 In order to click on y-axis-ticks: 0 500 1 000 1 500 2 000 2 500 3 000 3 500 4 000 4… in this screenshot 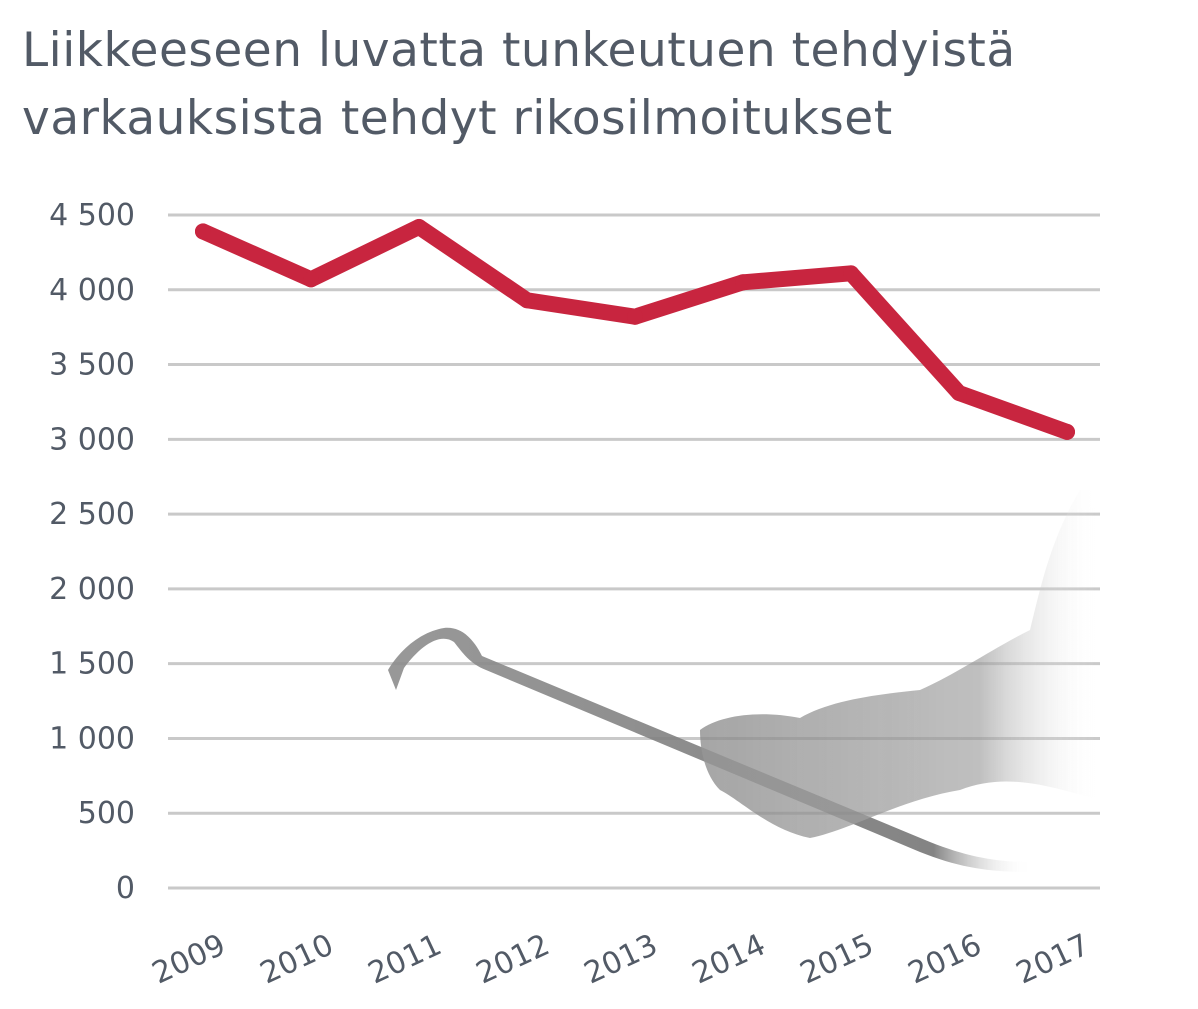, I will do `click(92, 552)`.